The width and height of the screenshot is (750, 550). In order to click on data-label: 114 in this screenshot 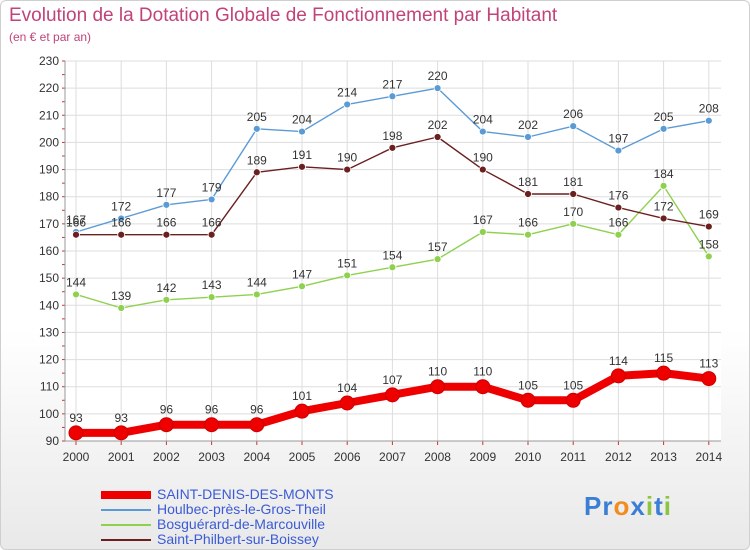, I will do `click(618, 361)`.